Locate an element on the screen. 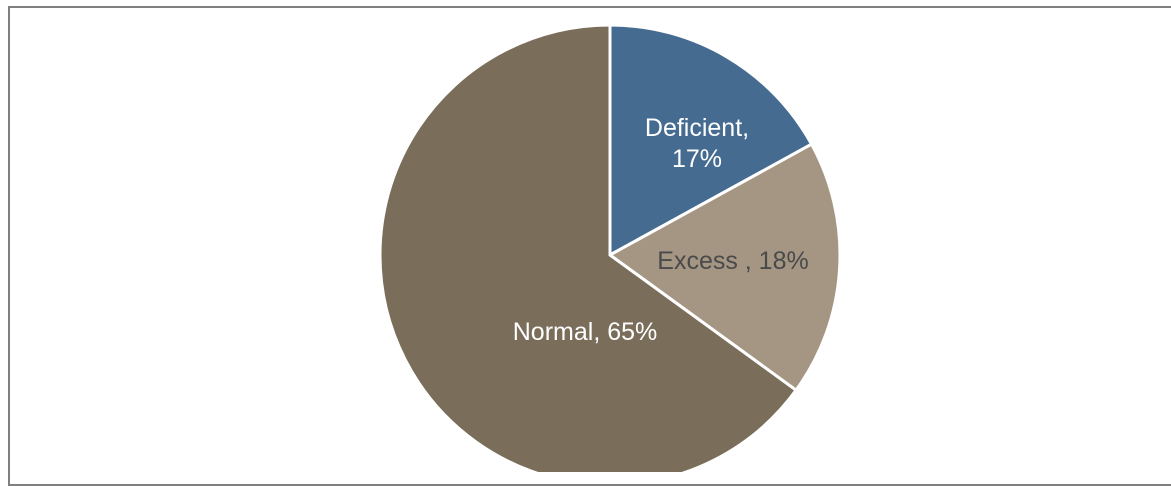 The image size is (1171, 486). pie-label-excess: Excess , 18% is located at coordinates (732, 261).